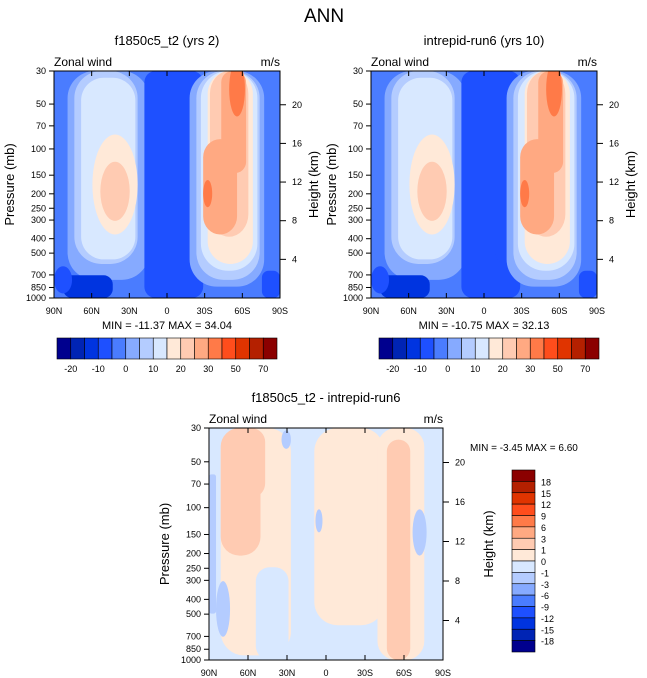  What do you see at coordinates (585, 369) in the screenshot?
I see `colorbar-label: 70` at bounding box center [585, 369].